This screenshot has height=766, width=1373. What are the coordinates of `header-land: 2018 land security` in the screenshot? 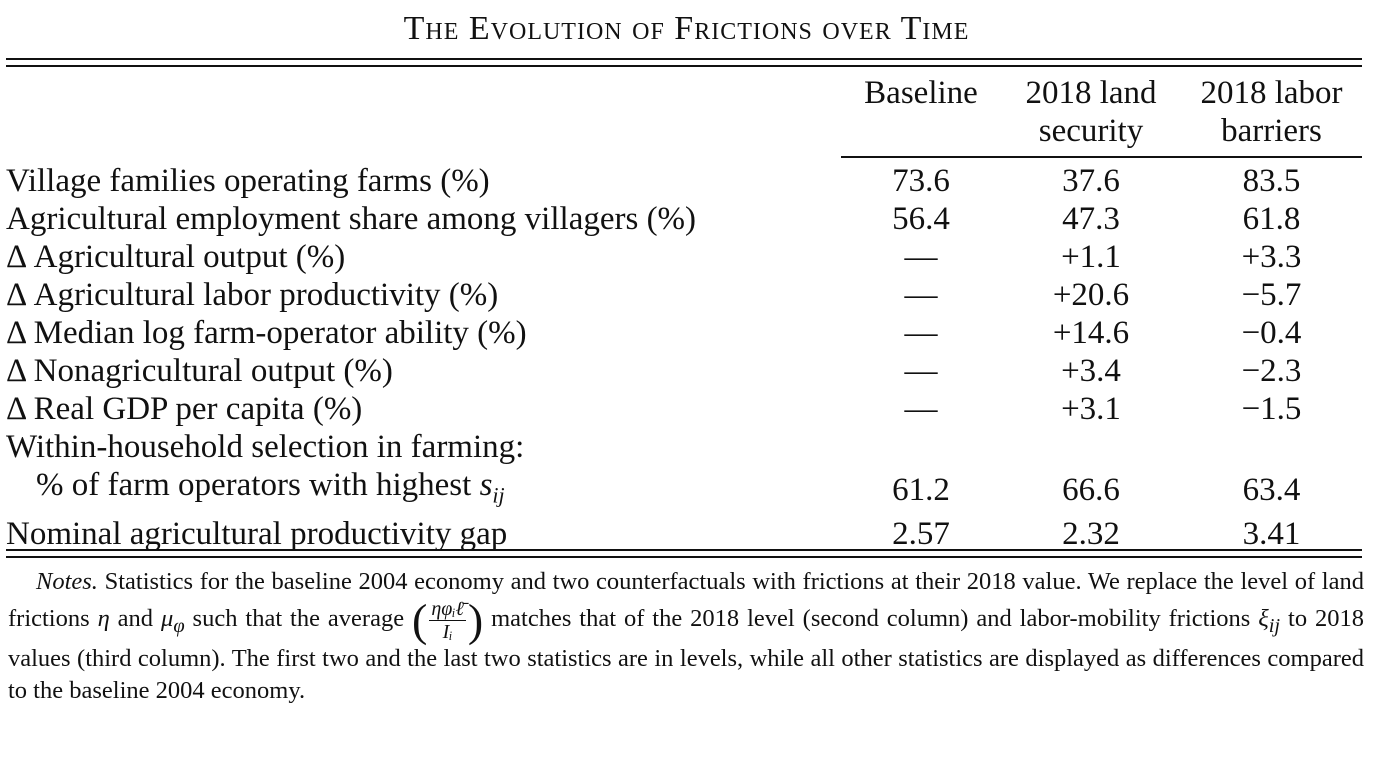 It's located at (1091, 116).